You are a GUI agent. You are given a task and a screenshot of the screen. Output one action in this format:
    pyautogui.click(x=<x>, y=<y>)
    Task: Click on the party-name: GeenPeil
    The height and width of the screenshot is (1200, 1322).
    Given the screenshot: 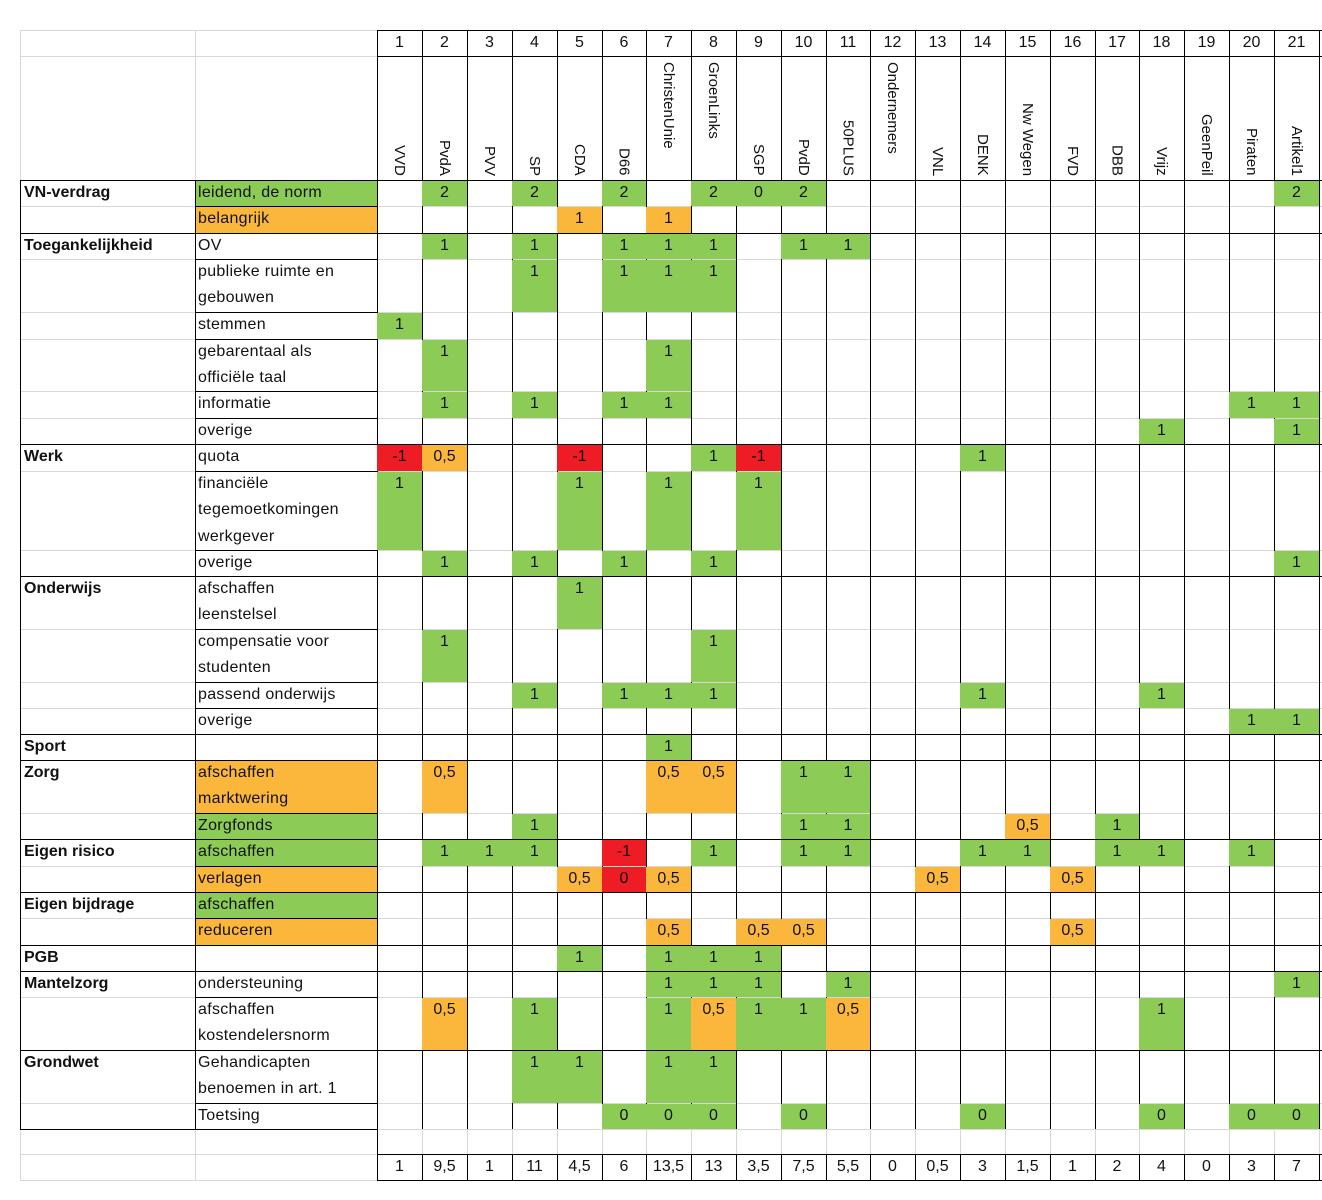 What is the action you would take?
    pyautogui.click(x=1206, y=118)
    